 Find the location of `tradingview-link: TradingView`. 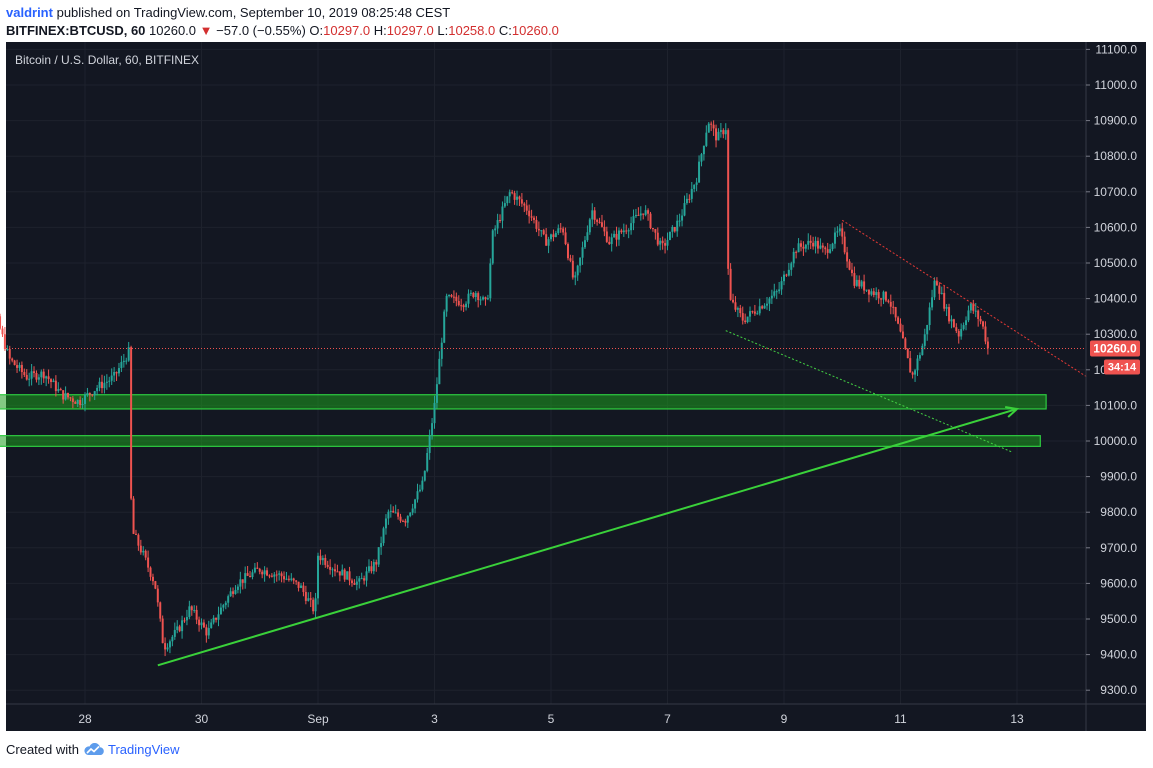

tradingview-link: TradingView is located at coordinates (131, 749).